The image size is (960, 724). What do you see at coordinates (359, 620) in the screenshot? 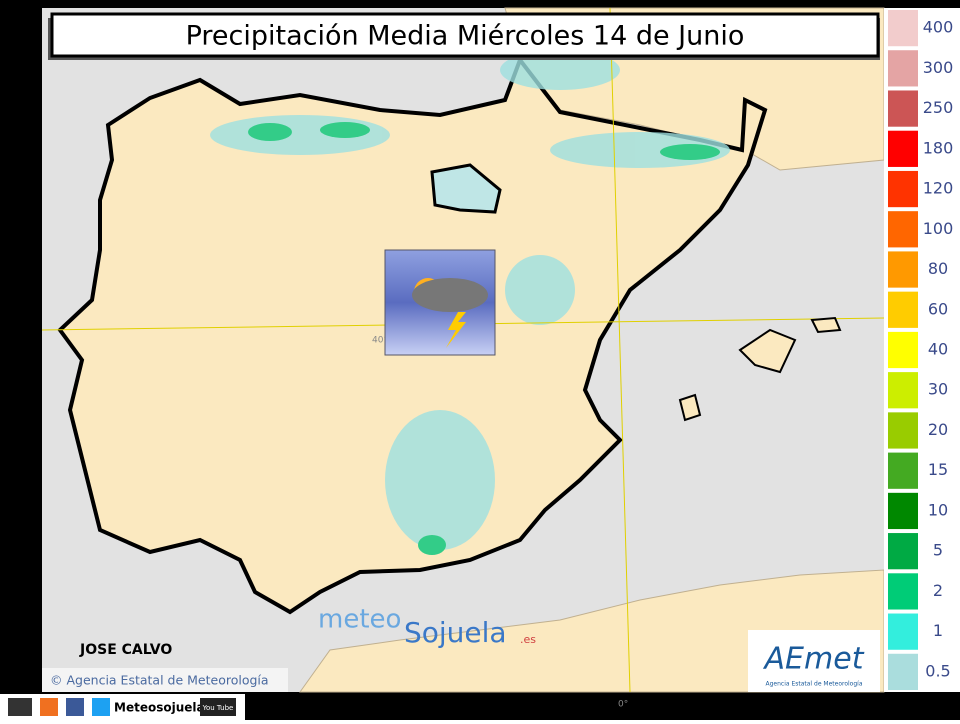
I see `logo-meteo: meteo` at bounding box center [359, 620].